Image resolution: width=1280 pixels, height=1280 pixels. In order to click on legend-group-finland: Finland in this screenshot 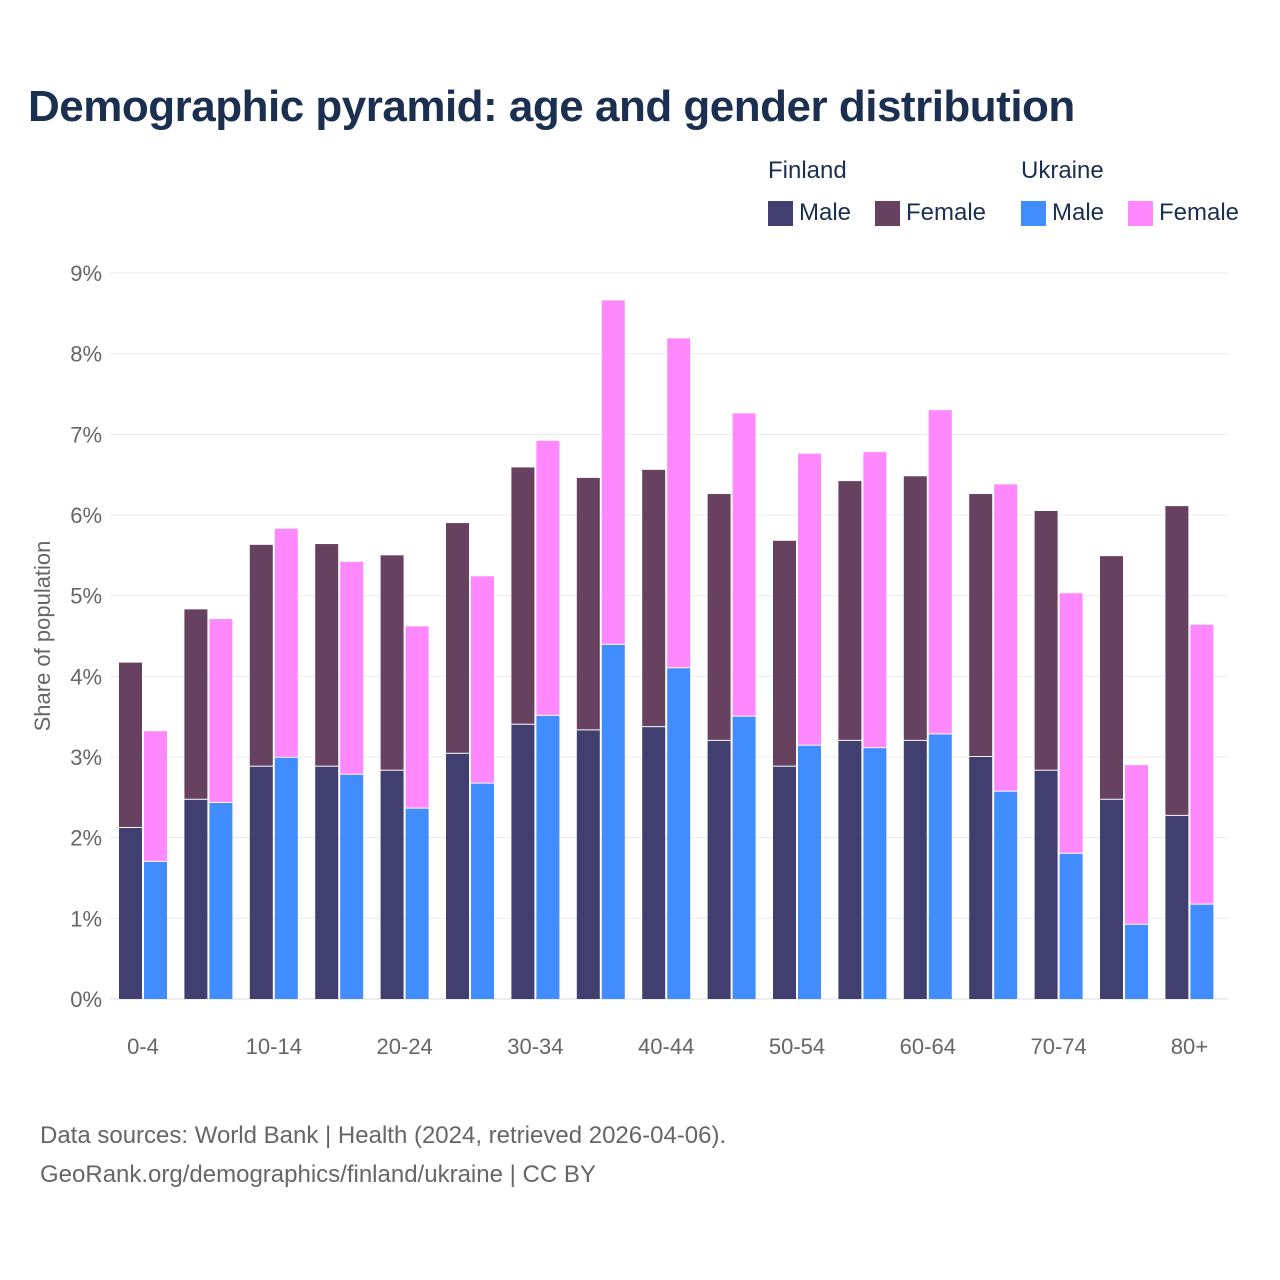, I will do `click(807, 170)`.